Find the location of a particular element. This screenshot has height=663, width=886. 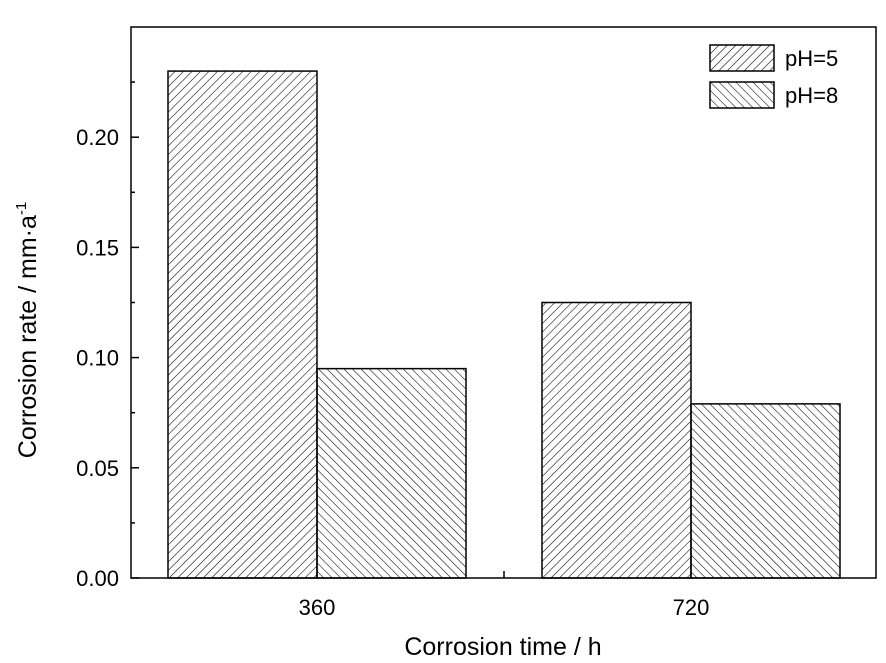

legend-label-pH=8: pH=8 is located at coordinates (811, 95).